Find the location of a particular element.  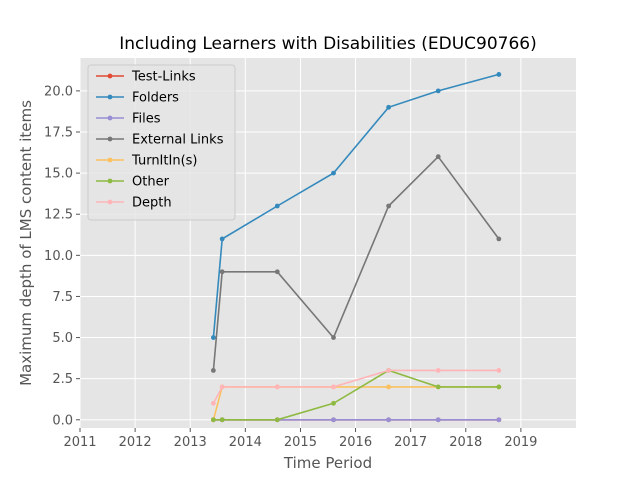

legend-box is located at coordinates (161, 142).